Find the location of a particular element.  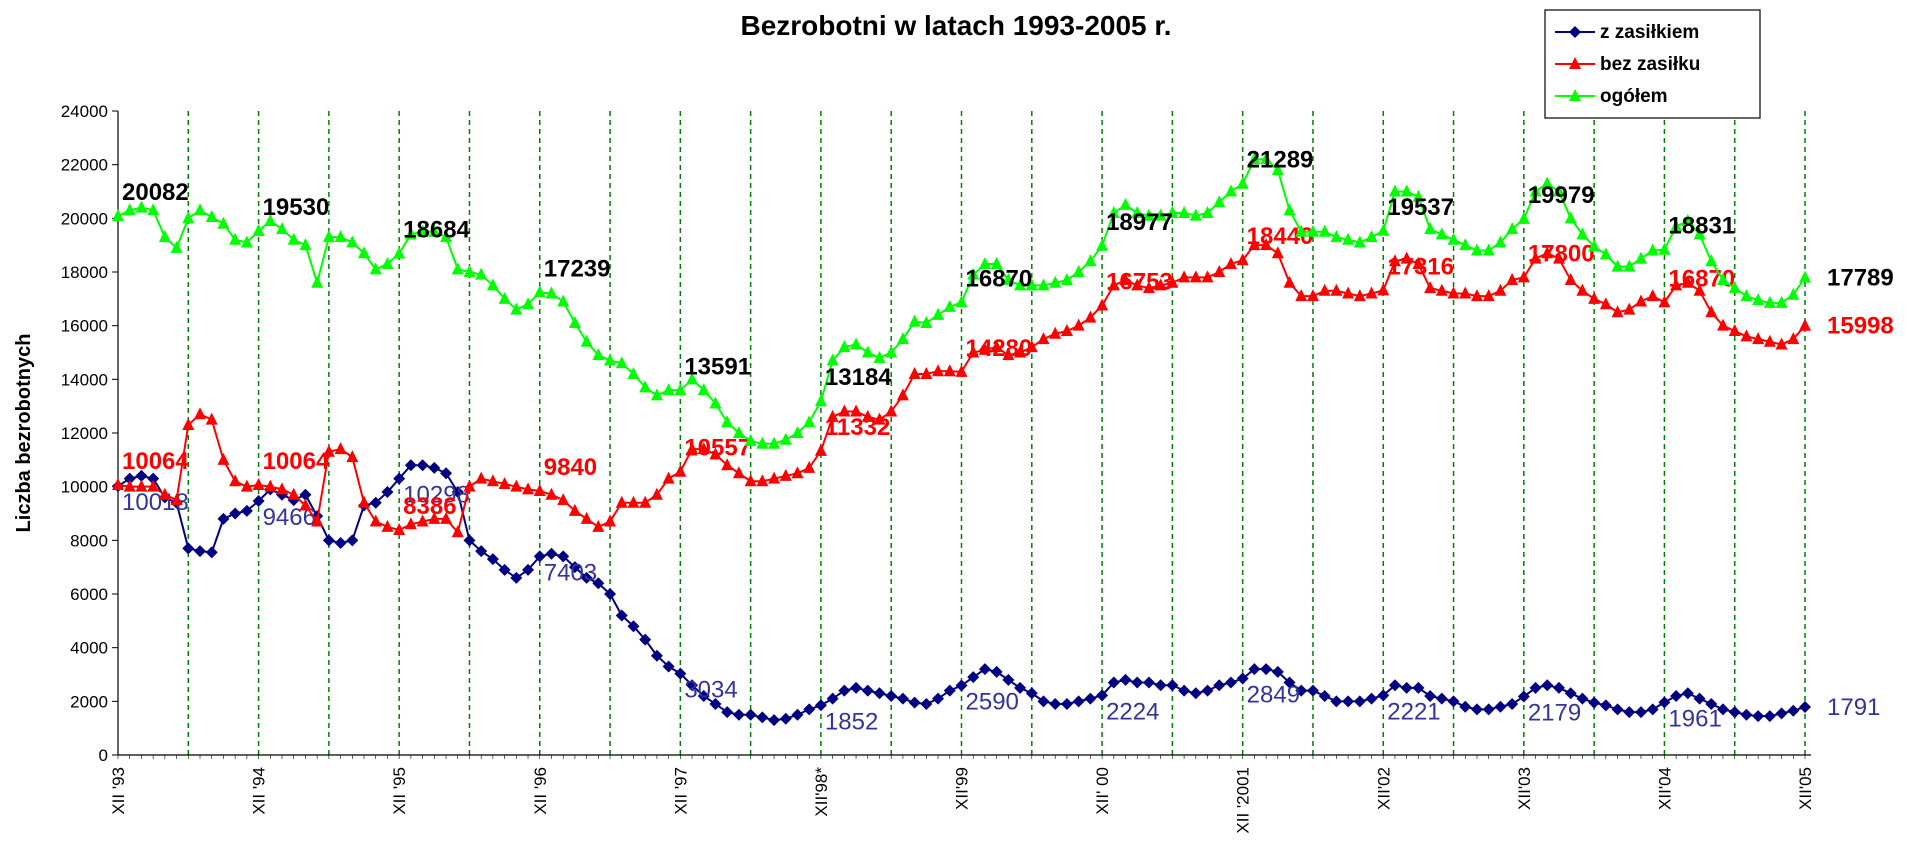

data-label: 10064 is located at coordinates (155, 461).